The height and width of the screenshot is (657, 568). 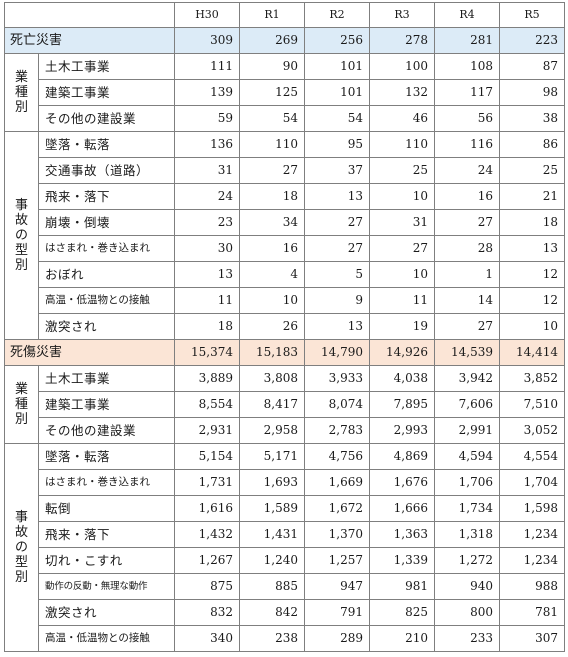 What do you see at coordinates (21, 235) in the screenshot?
I see `death-accident-group-label: 事故の型別` at bounding box center [21, 235].